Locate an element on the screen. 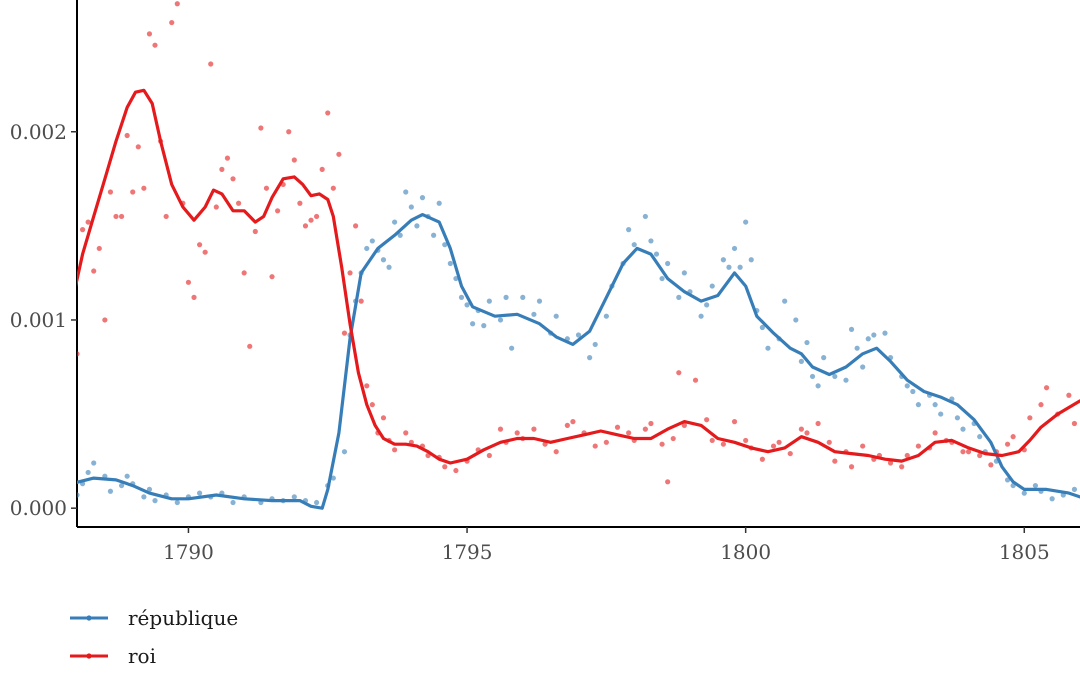  y-axis: 0.000 0.001 0.002 is located at coordinates (44, 263).